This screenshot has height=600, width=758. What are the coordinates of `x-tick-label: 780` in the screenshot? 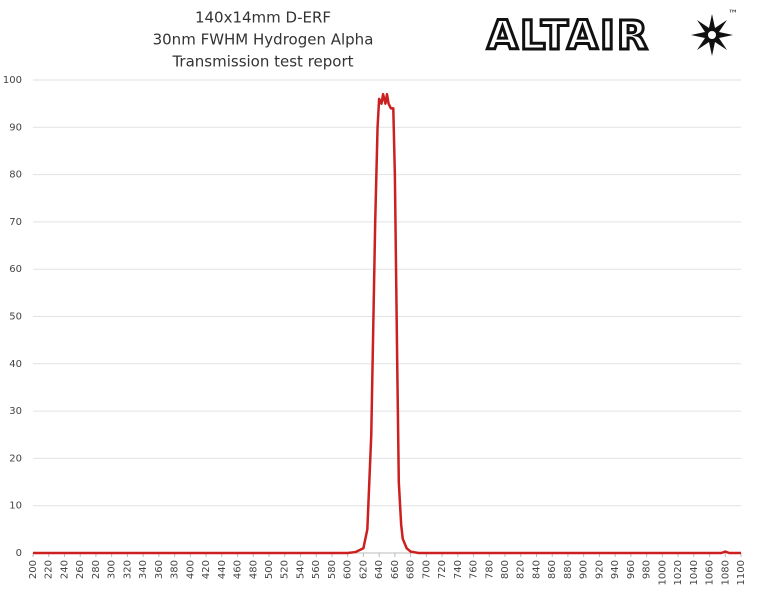 It's located at (489, 569).